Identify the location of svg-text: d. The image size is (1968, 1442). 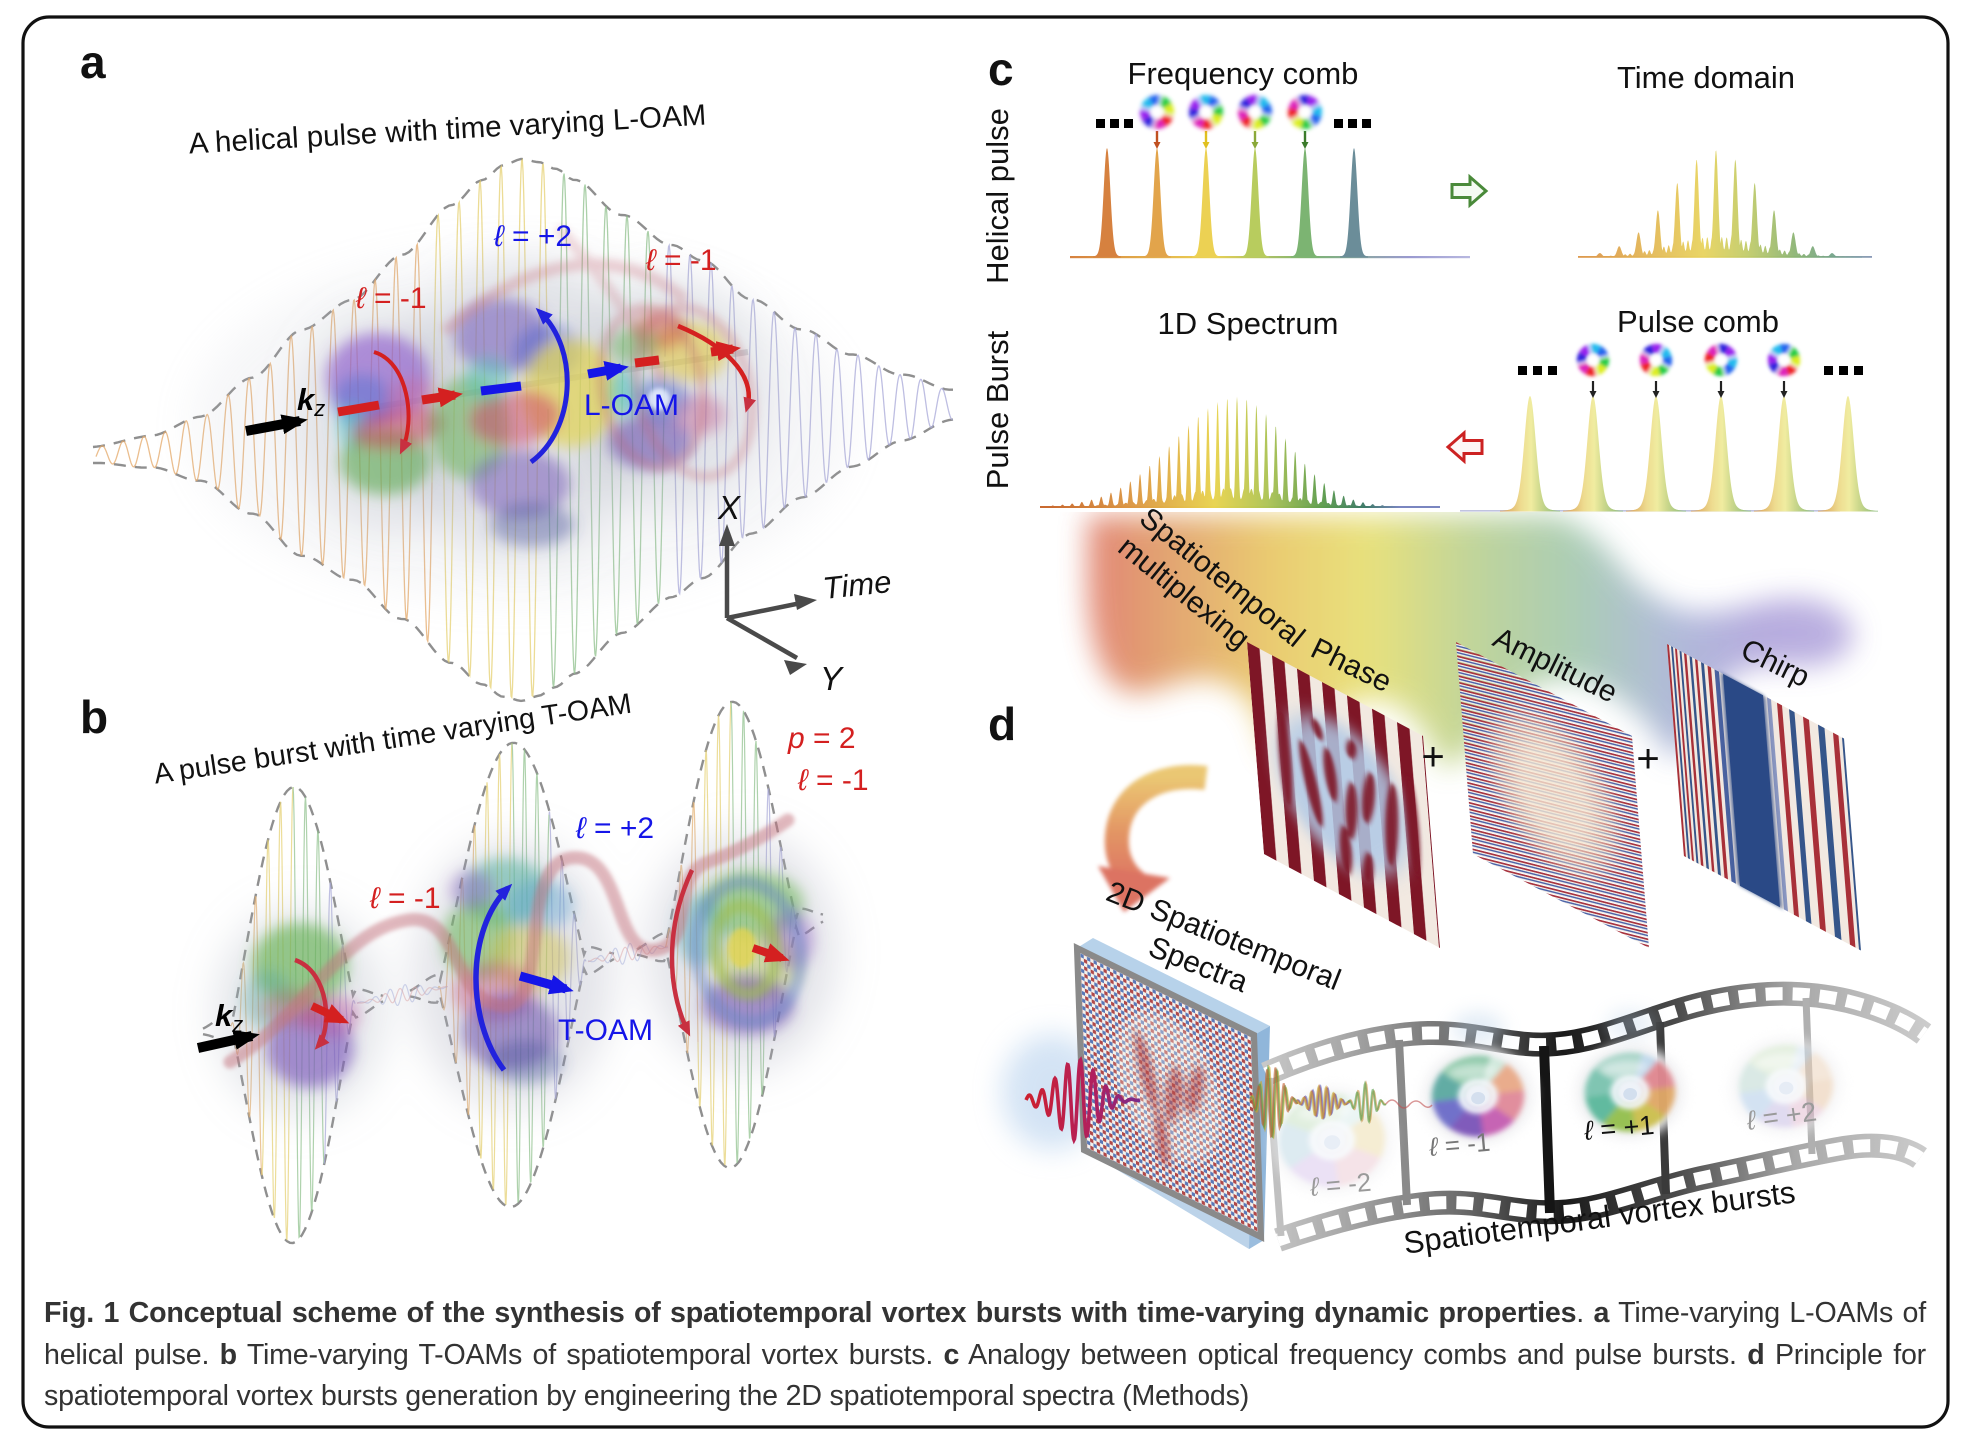
(1002, 724).